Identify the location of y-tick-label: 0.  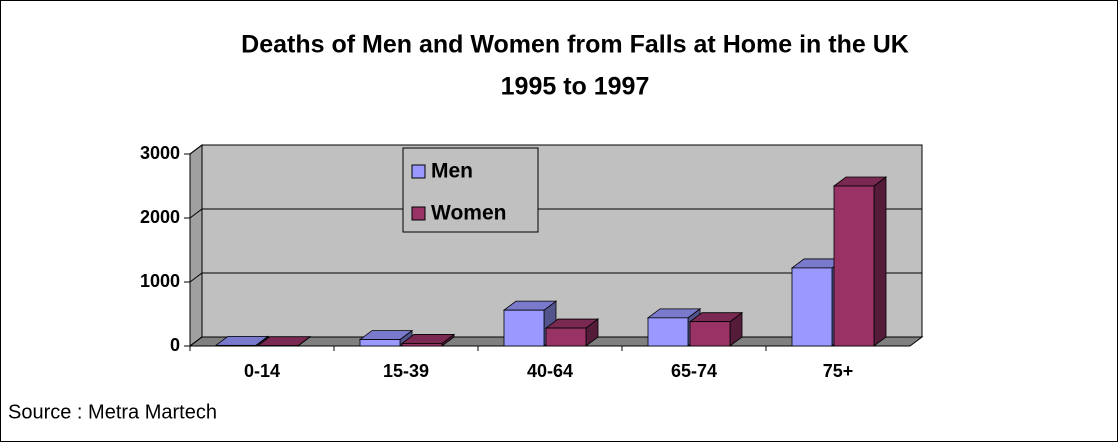
(175, 345).